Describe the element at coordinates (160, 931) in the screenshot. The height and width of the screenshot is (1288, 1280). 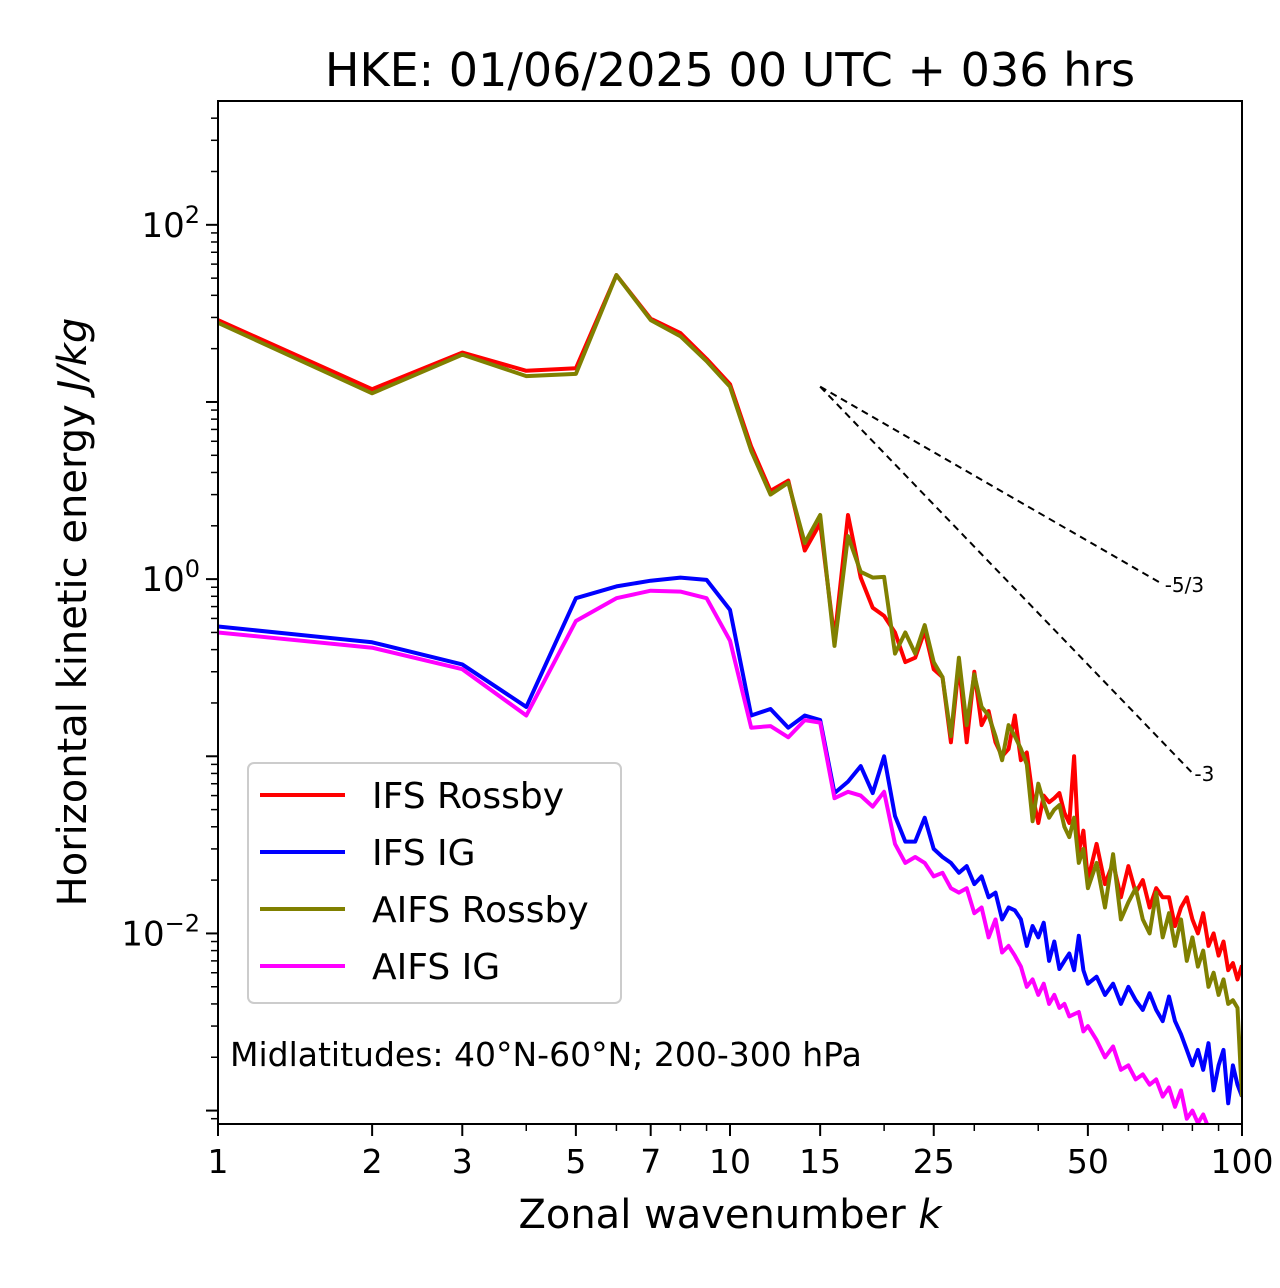
I see `y-tick-label: 10⁻²` at that location.